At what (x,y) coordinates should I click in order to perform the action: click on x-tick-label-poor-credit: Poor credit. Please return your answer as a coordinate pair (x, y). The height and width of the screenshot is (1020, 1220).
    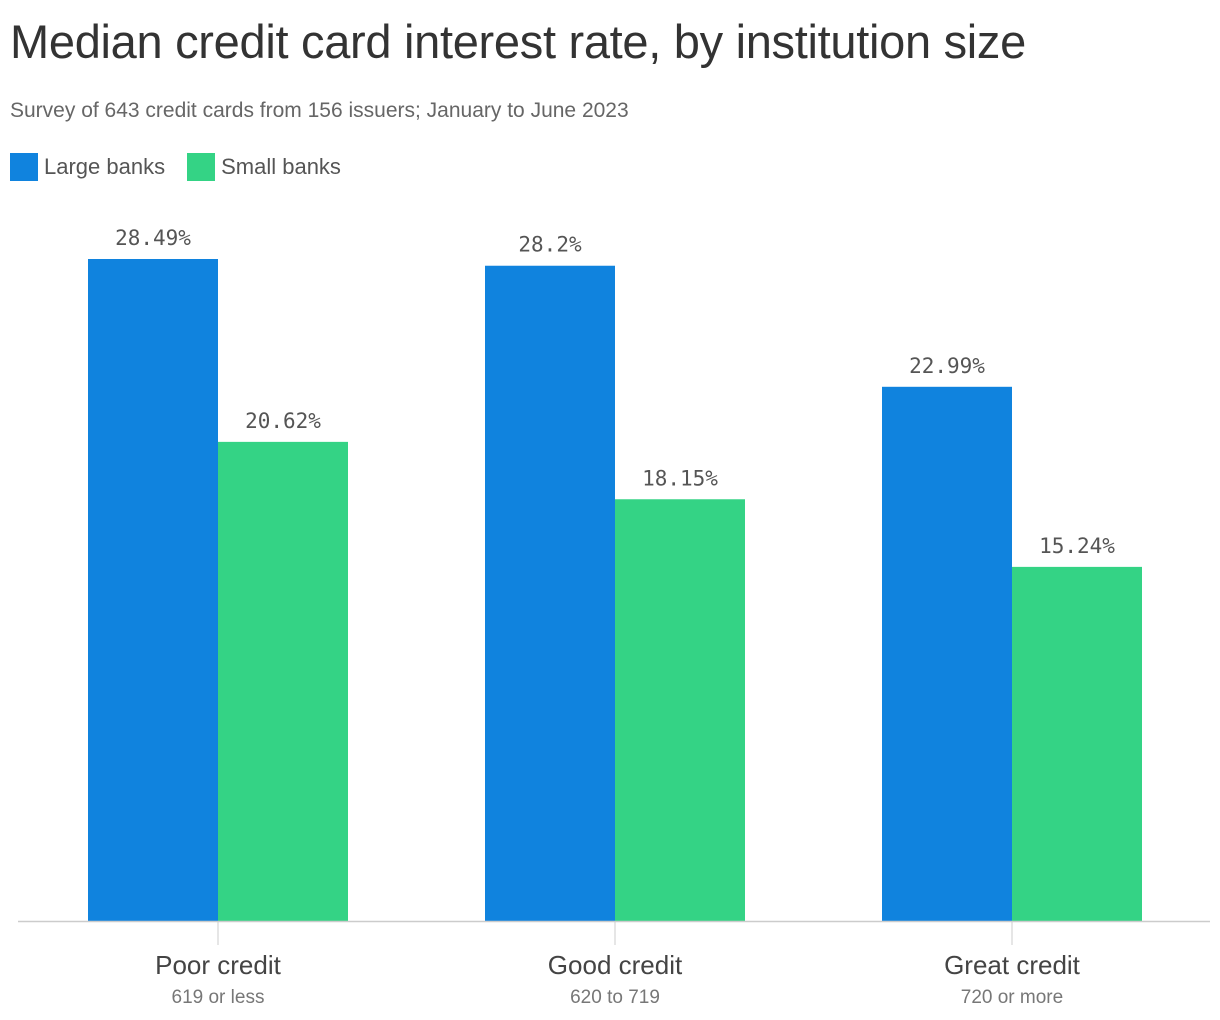
    Looking at the image, I should click on (218, 965).